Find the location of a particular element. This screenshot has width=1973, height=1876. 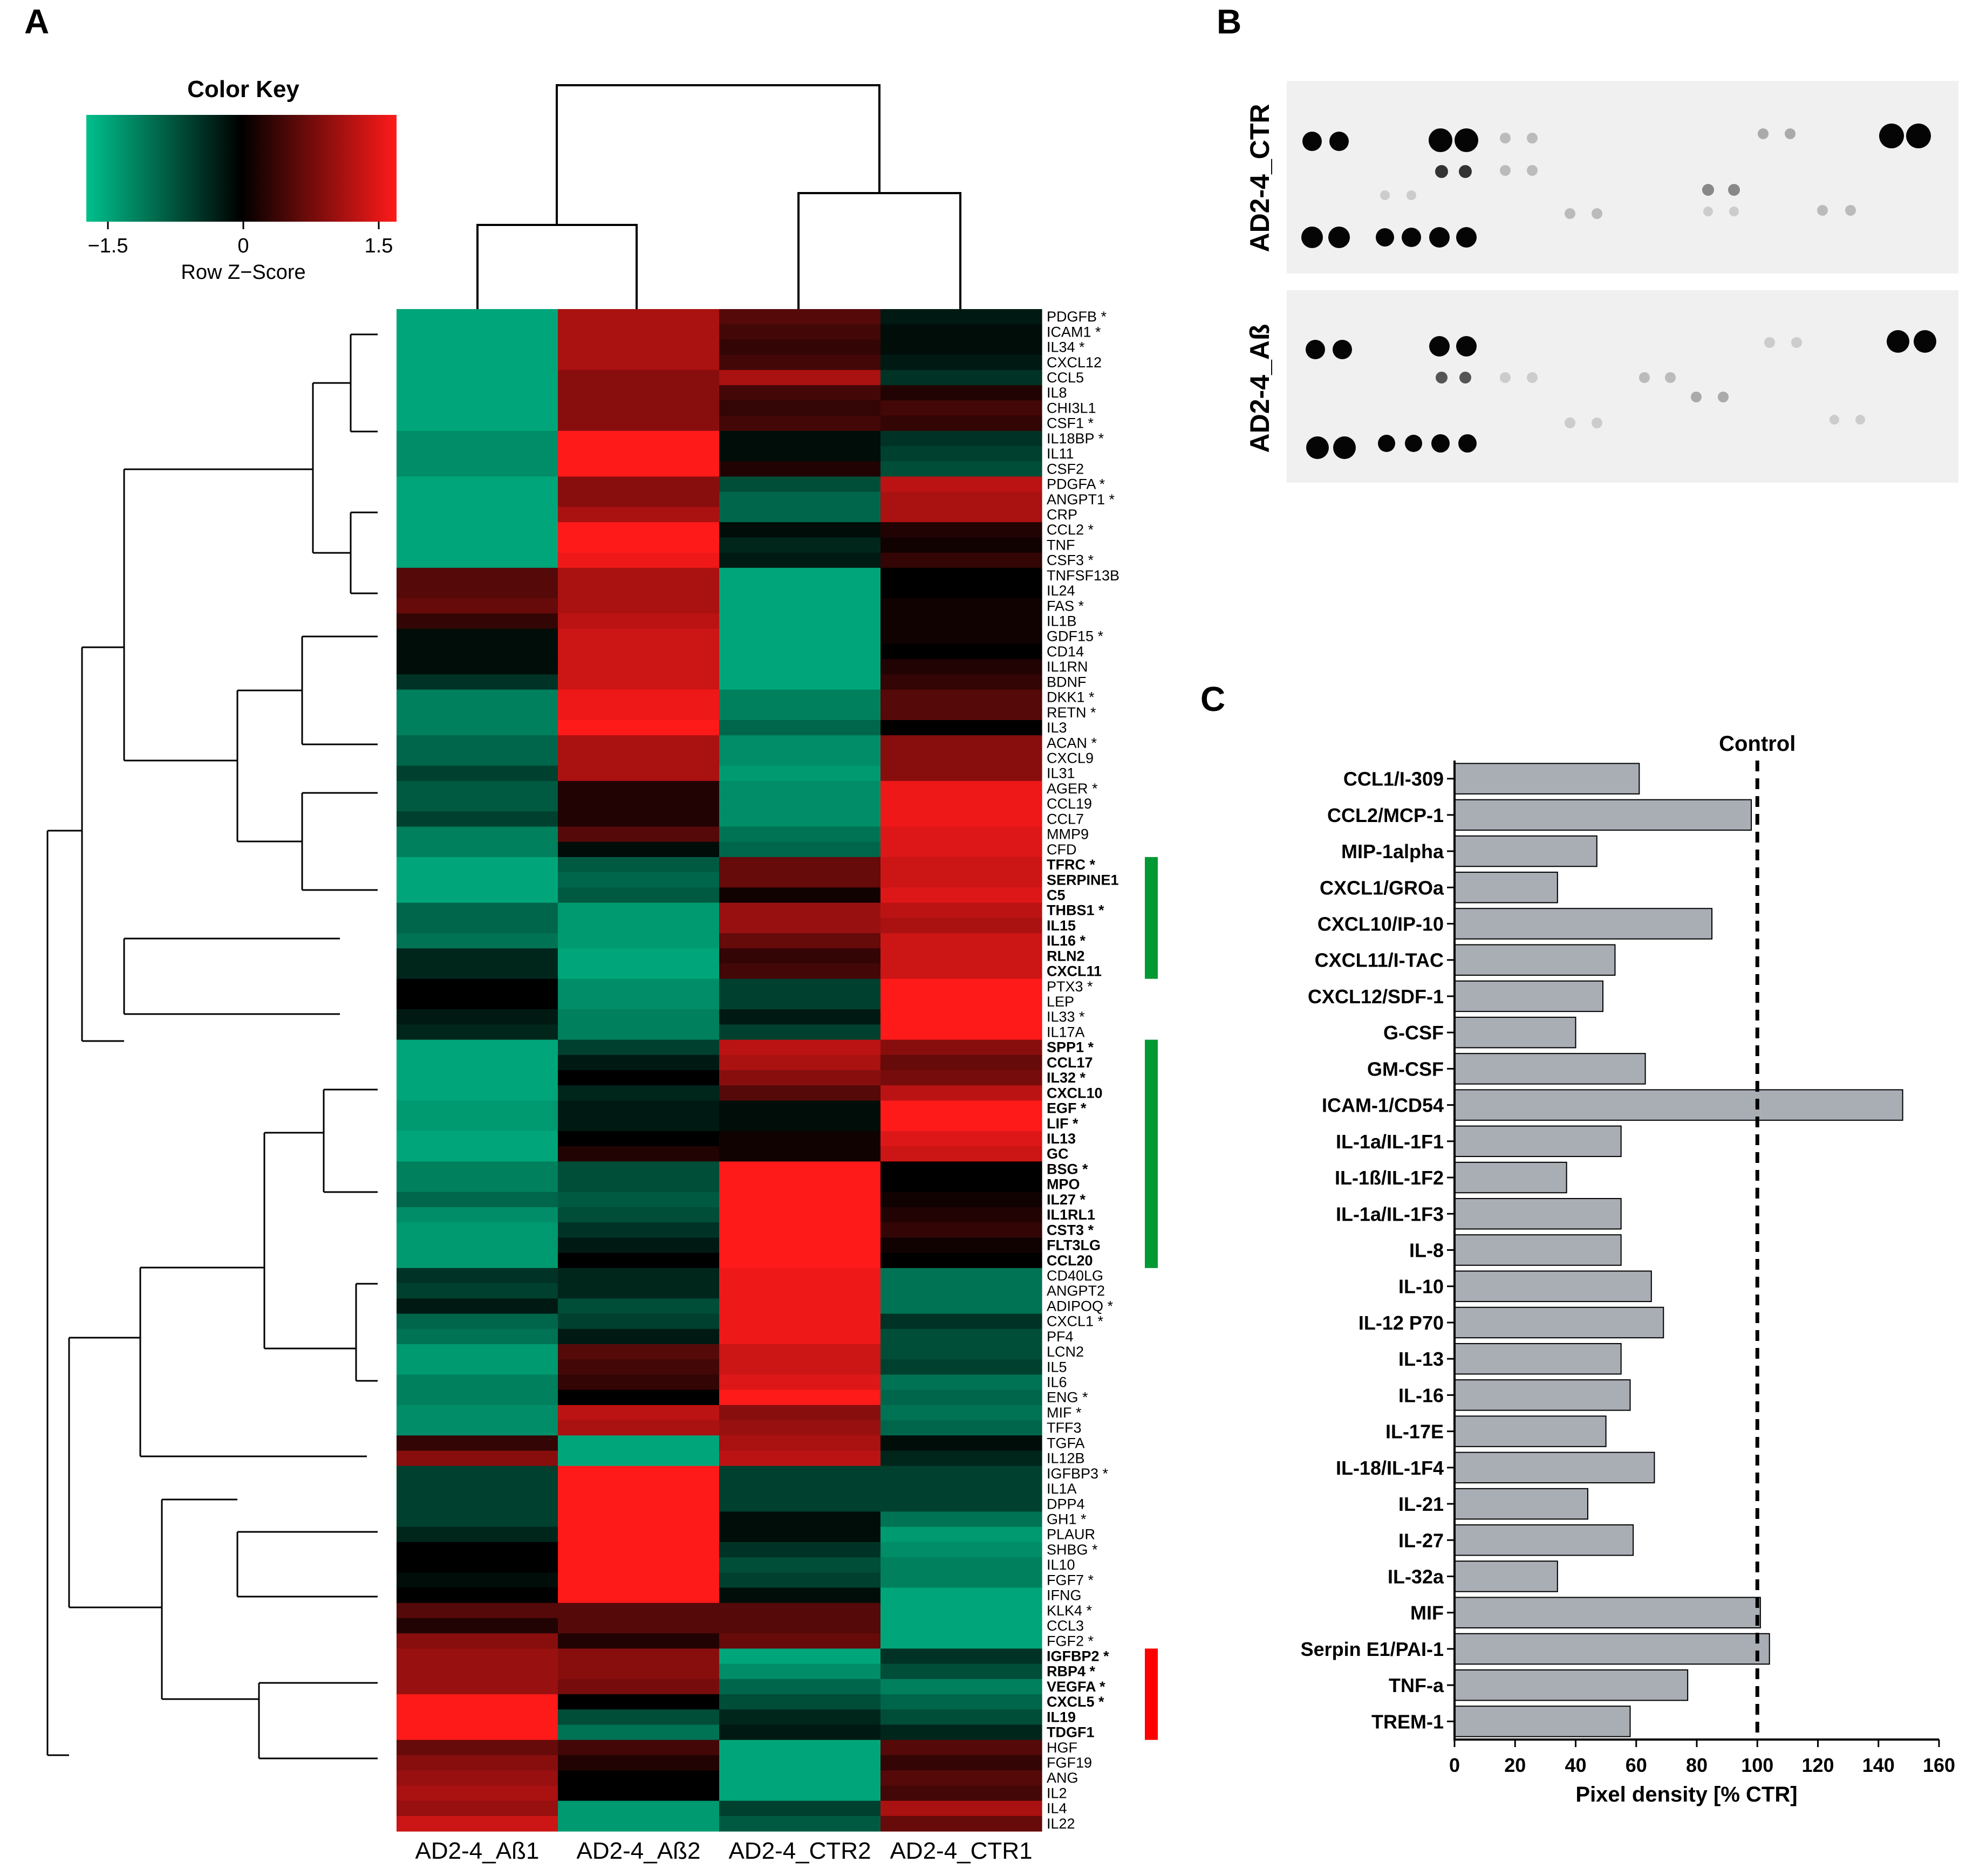

heatmap-row-label: VEGFA * is located at coordinates (1076, 1687).